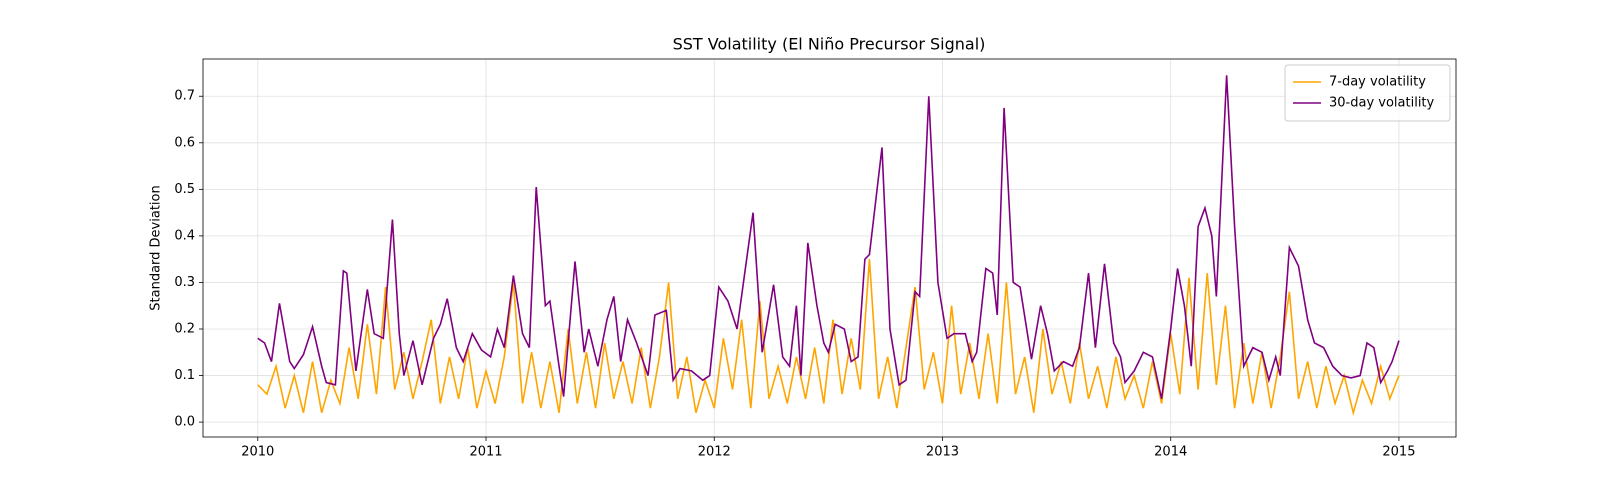 The width and height of the screenshot is (1600, 500). Describe the element at coordinates (184, 329) in the screenshot. I see `y-tick-label: 0.2` at that location.